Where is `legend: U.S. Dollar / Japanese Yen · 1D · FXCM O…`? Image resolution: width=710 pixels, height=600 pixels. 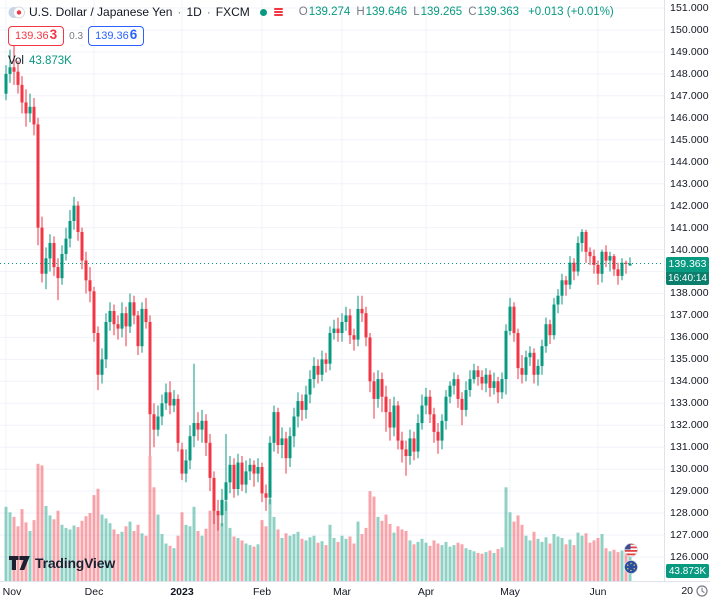 legend: U.S. Dollar / Japanese Yen · 1D · FXCM O… is located at coordinates (311, 36).